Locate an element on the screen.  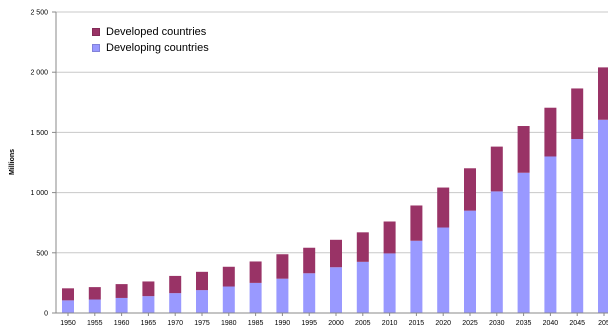
bar-developing-2015 is located at coordinates (416, 276).